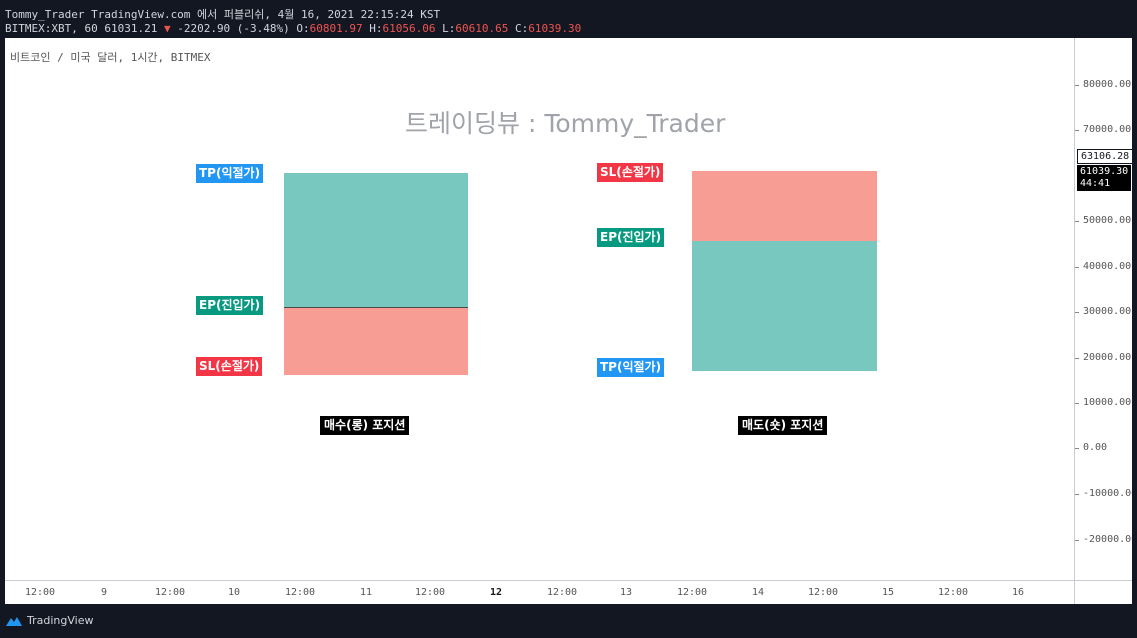 Image resolution: width=1137 pixels, height=638 pixels. What do you see at coordinates (366, 592) in the screenshot?
I see `time-tick: 11` at bounding box center [366, 592].